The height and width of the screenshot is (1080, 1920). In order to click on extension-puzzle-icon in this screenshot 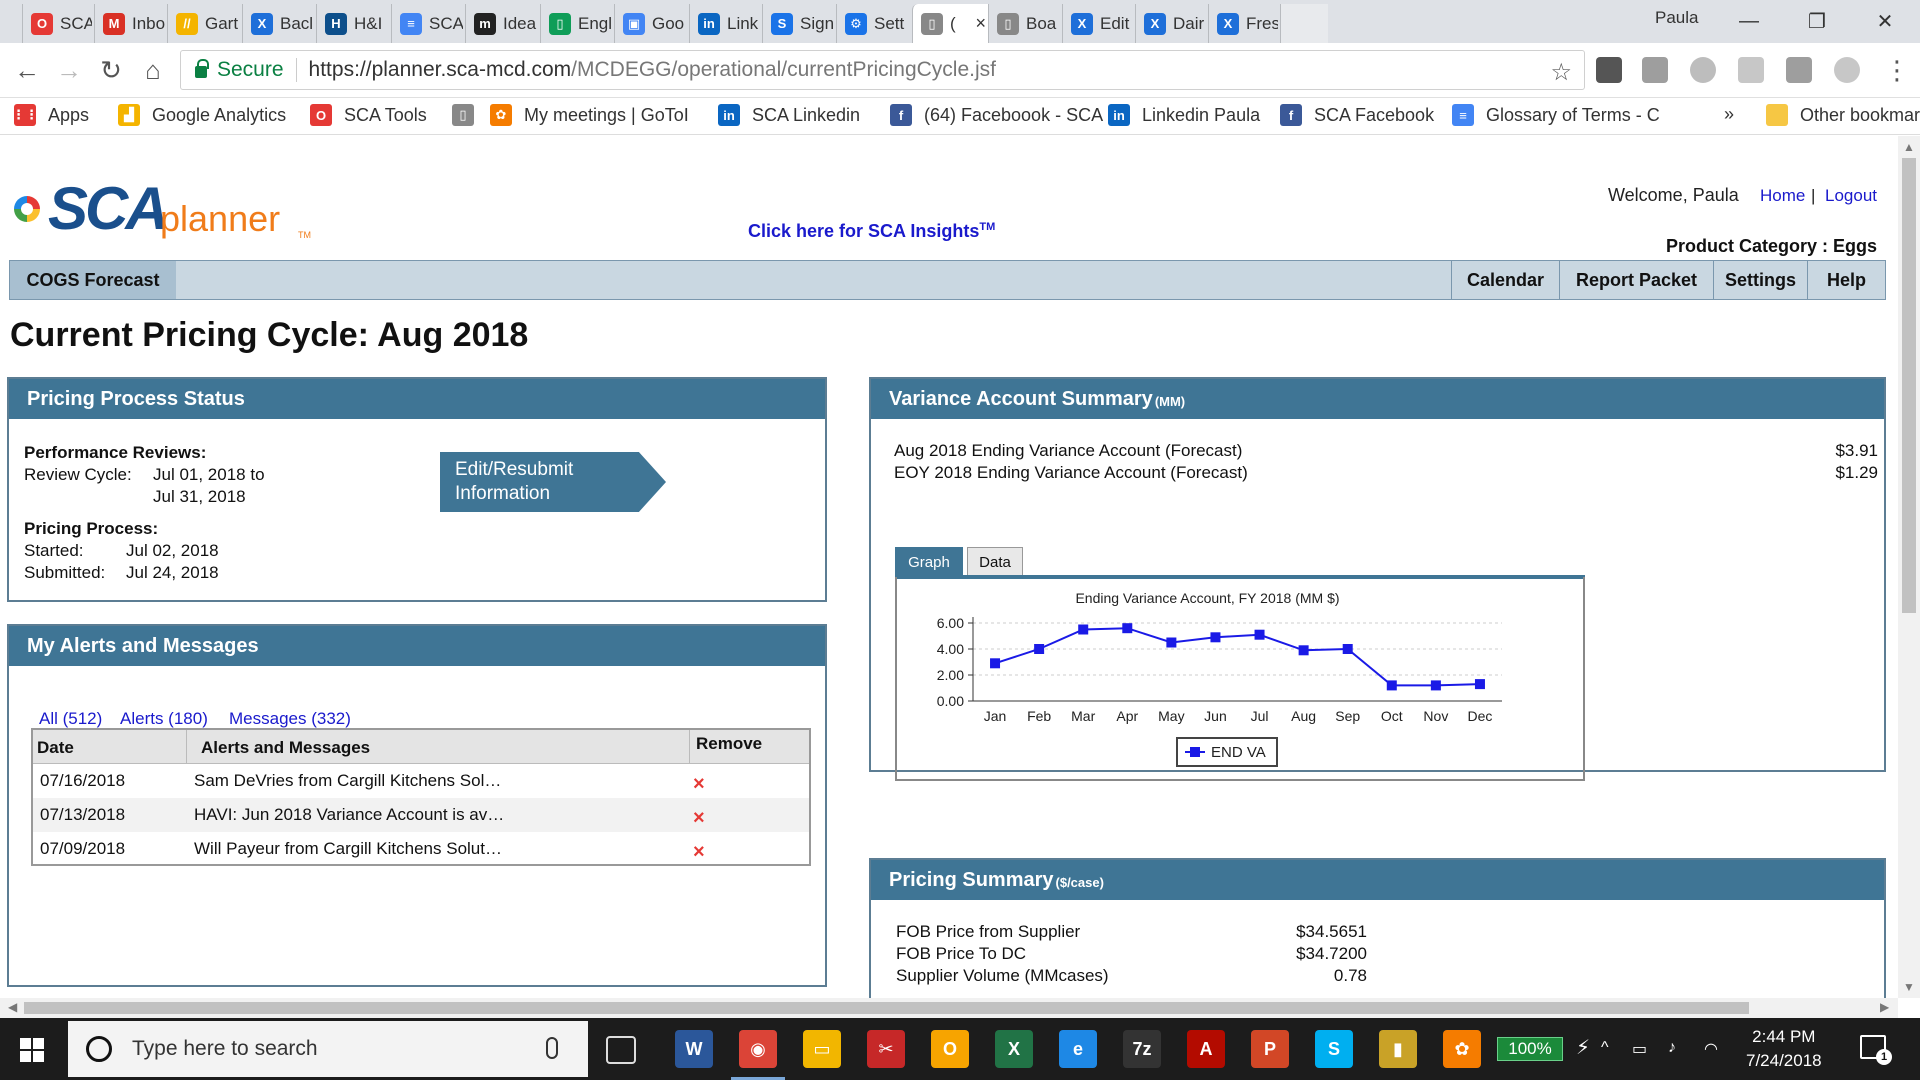, I will do `click(1799, 70)`.